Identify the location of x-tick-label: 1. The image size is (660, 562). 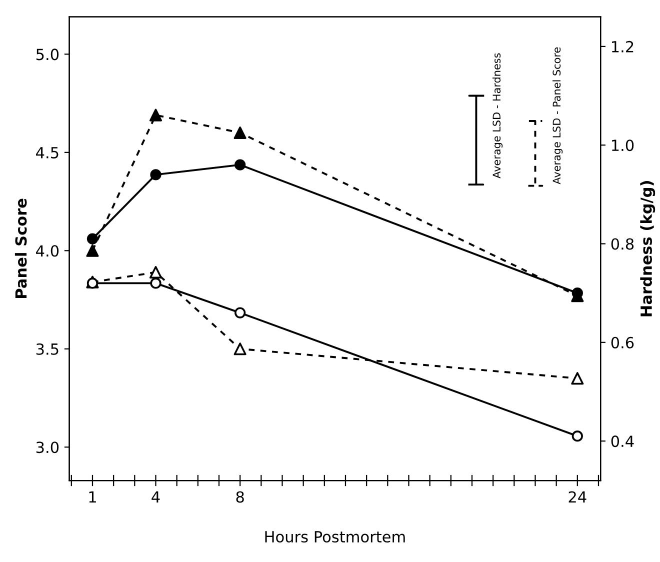
(92, 497).